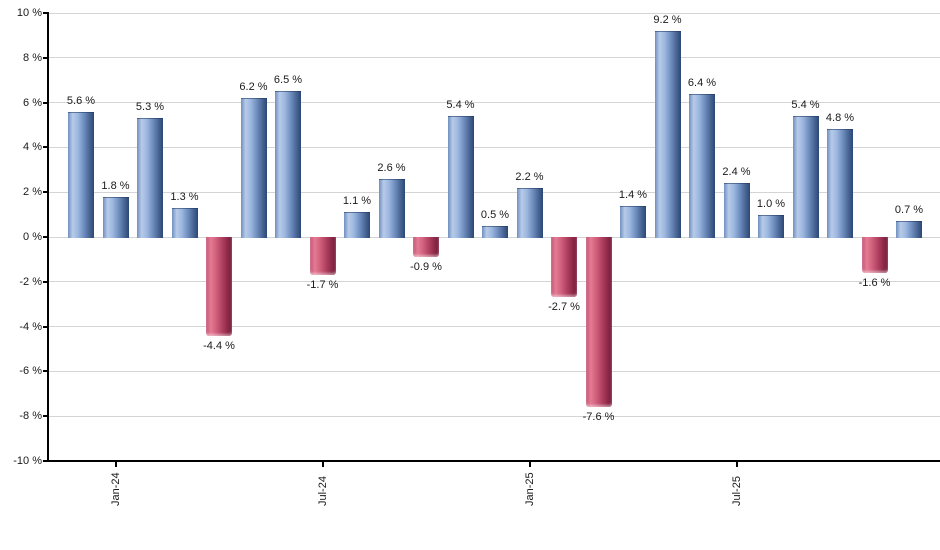  Describe the element at coordinates (253, 87) in the screenshot. I see `bar-value-label: 6.2 %` at that location.